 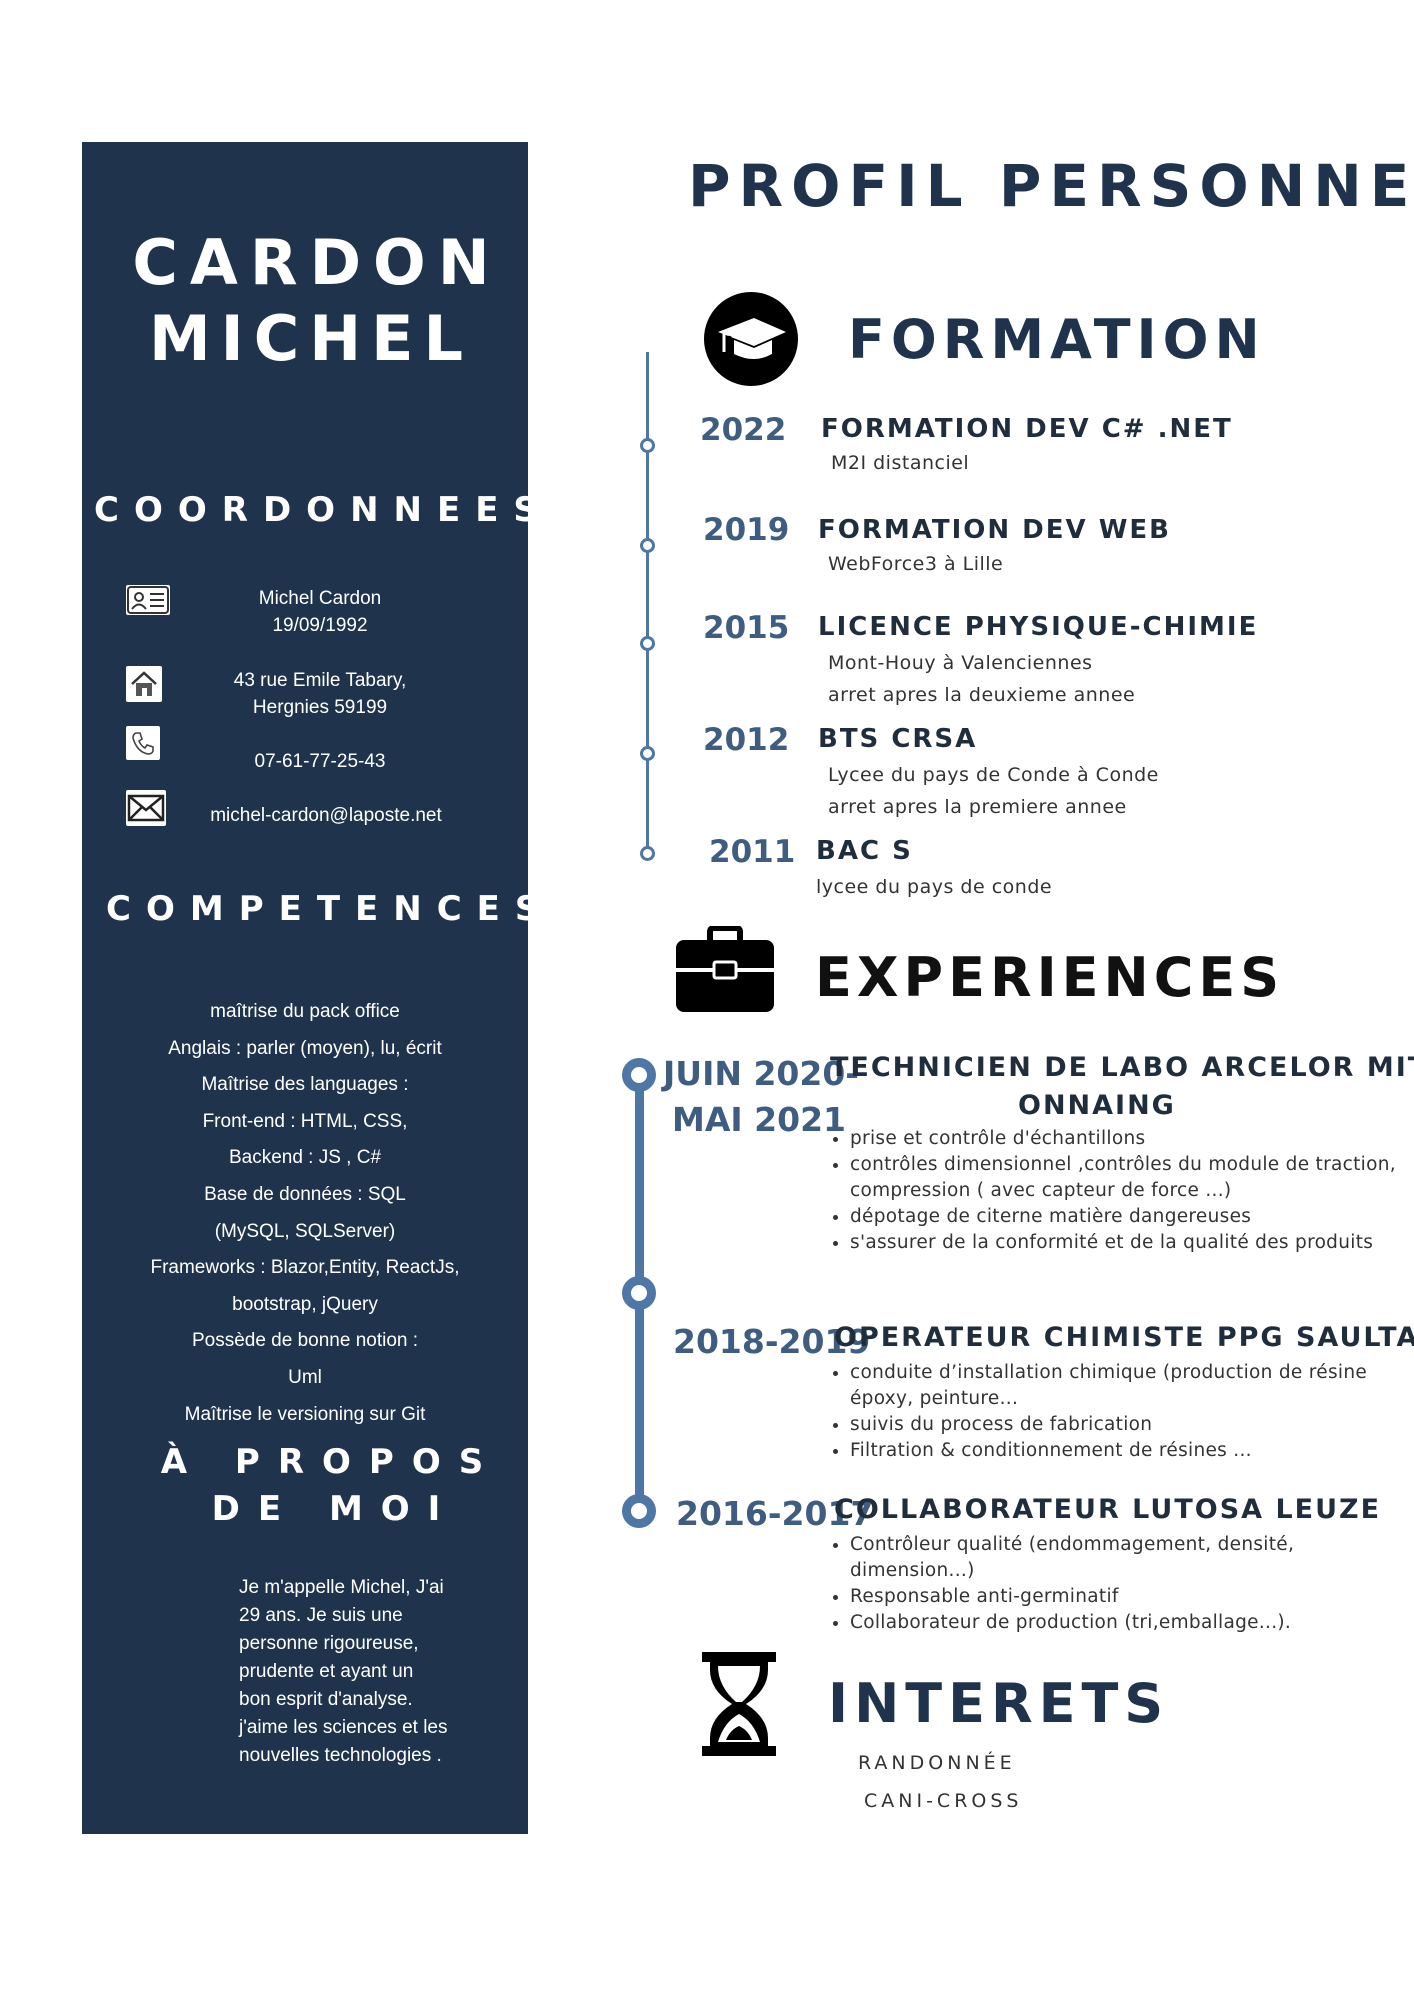 What do you see at coordinates (329, 1643) in the screenshot?
I see `about-line: personne rigoureuse,` at bounding box center [329, 1643].